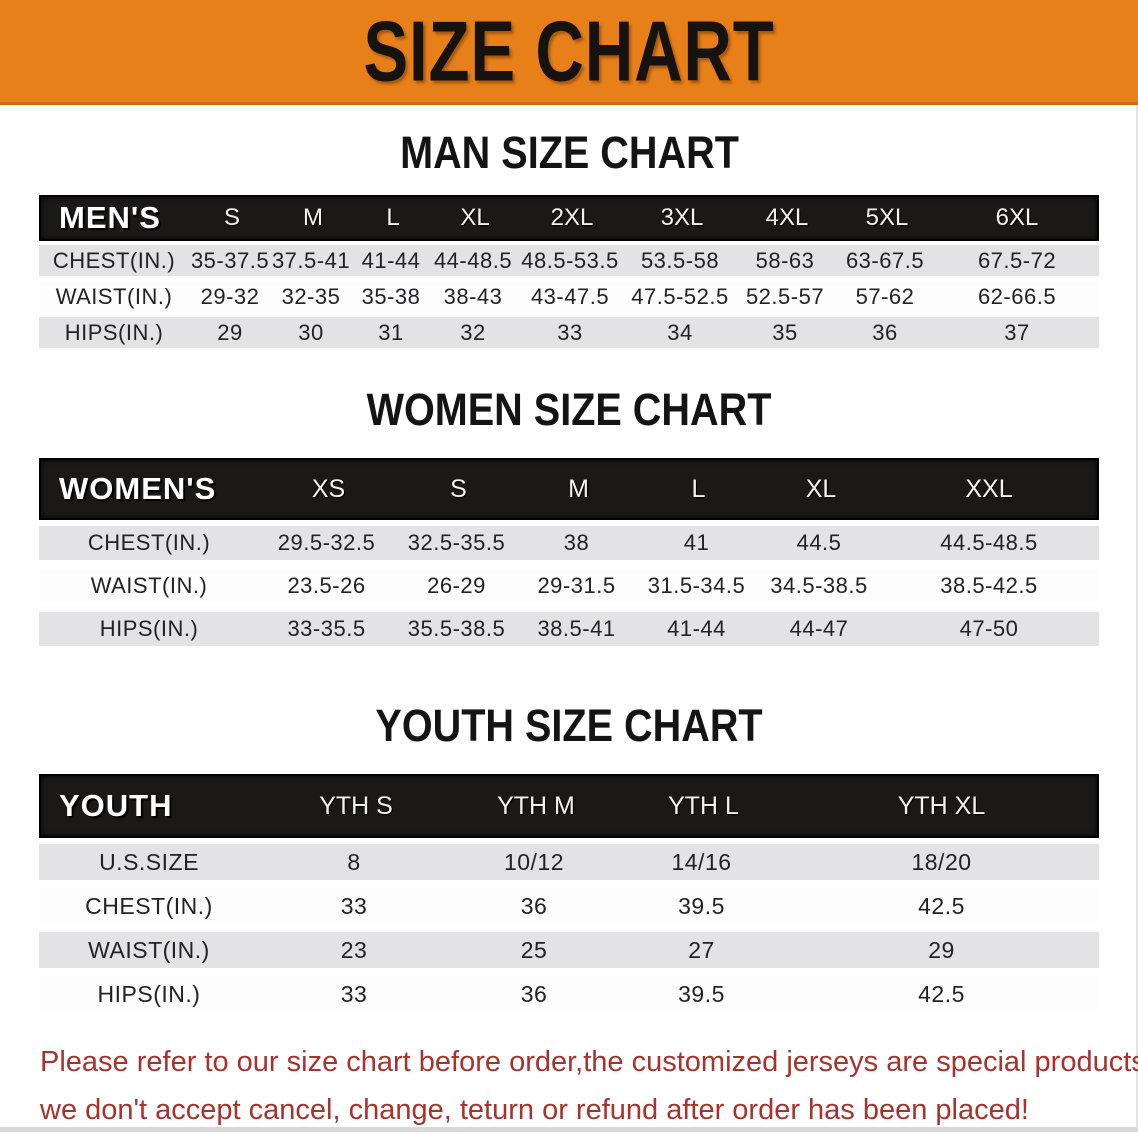 This screenshot has height=1134, width=1138. What do you see at coordinates (576, 628) in the screenshot?
I see `size-cell: 38.5-41` at bounding box center [576, 628].